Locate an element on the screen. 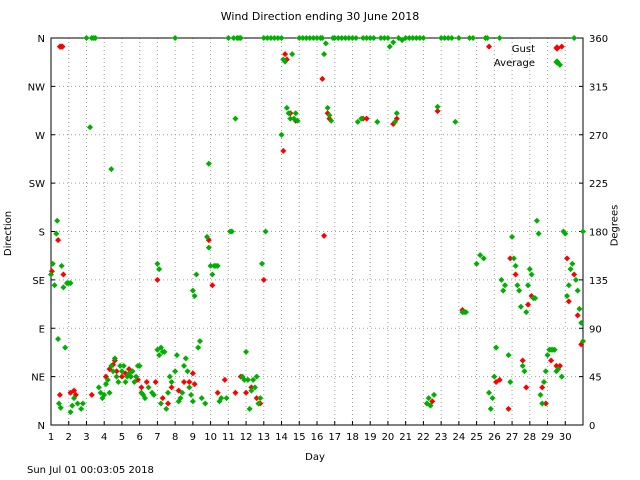  y-tick-label-right: 180 is located at coordinates (598, 233).